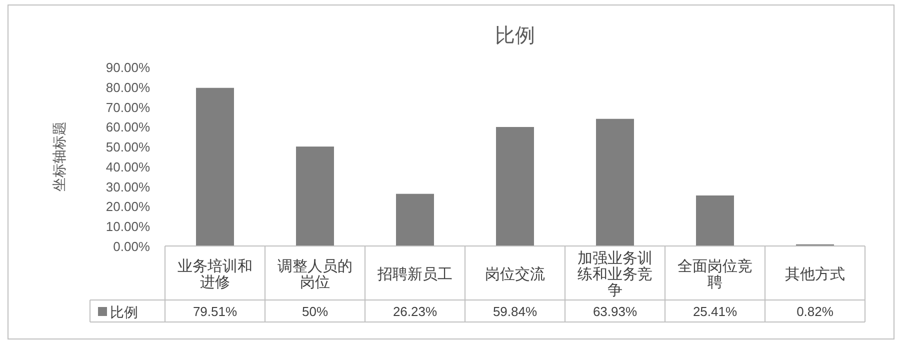 The height and width of the screenshot is (351, 908). What do you see at coordinates (128, 107) in the screenshot?
I see `y-tick-label: 70.00%` at bounding box center [128, 107].